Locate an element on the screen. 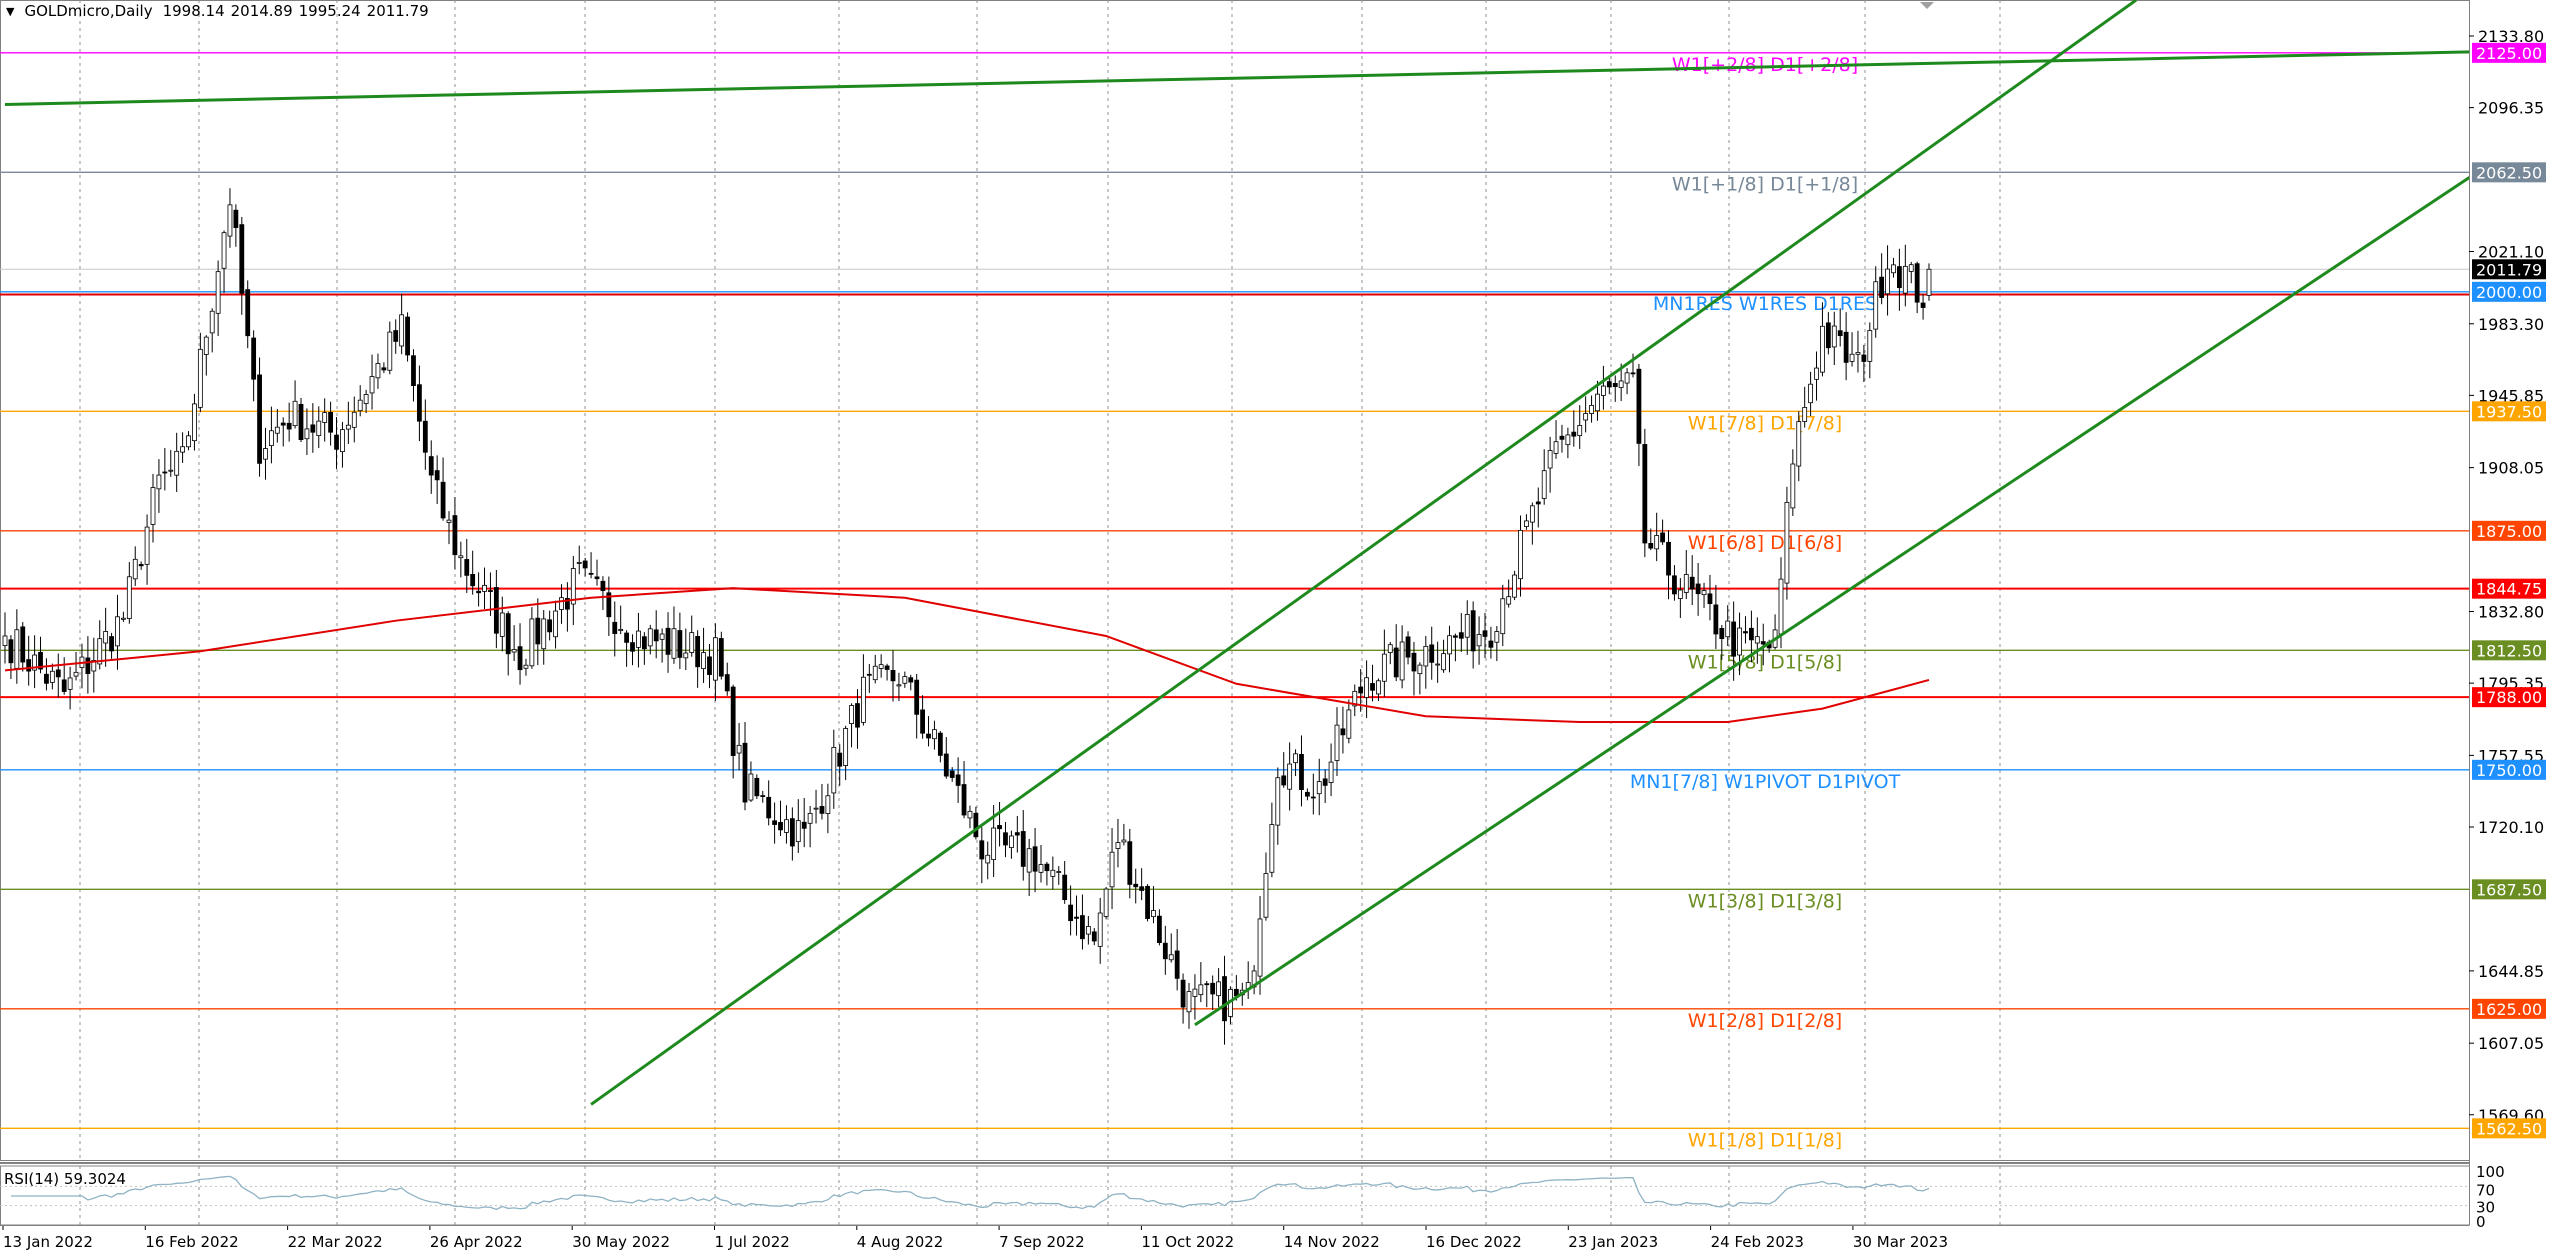 The image size is (2560, 1253). time-label: 1 Jul 2022 is located at coordinates (752, 1242).